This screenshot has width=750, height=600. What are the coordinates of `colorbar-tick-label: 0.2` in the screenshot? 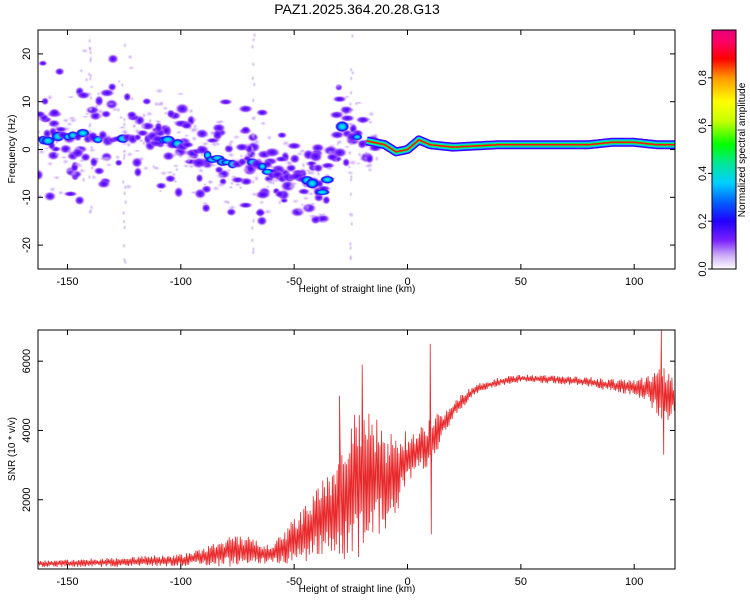 It's located at (703, 221).